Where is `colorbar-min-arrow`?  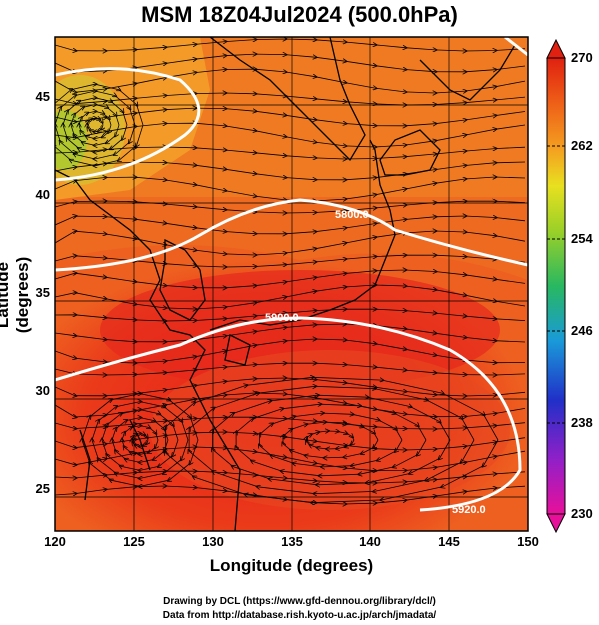
colorbar-min-arrow is located at coordinates (556, 523).